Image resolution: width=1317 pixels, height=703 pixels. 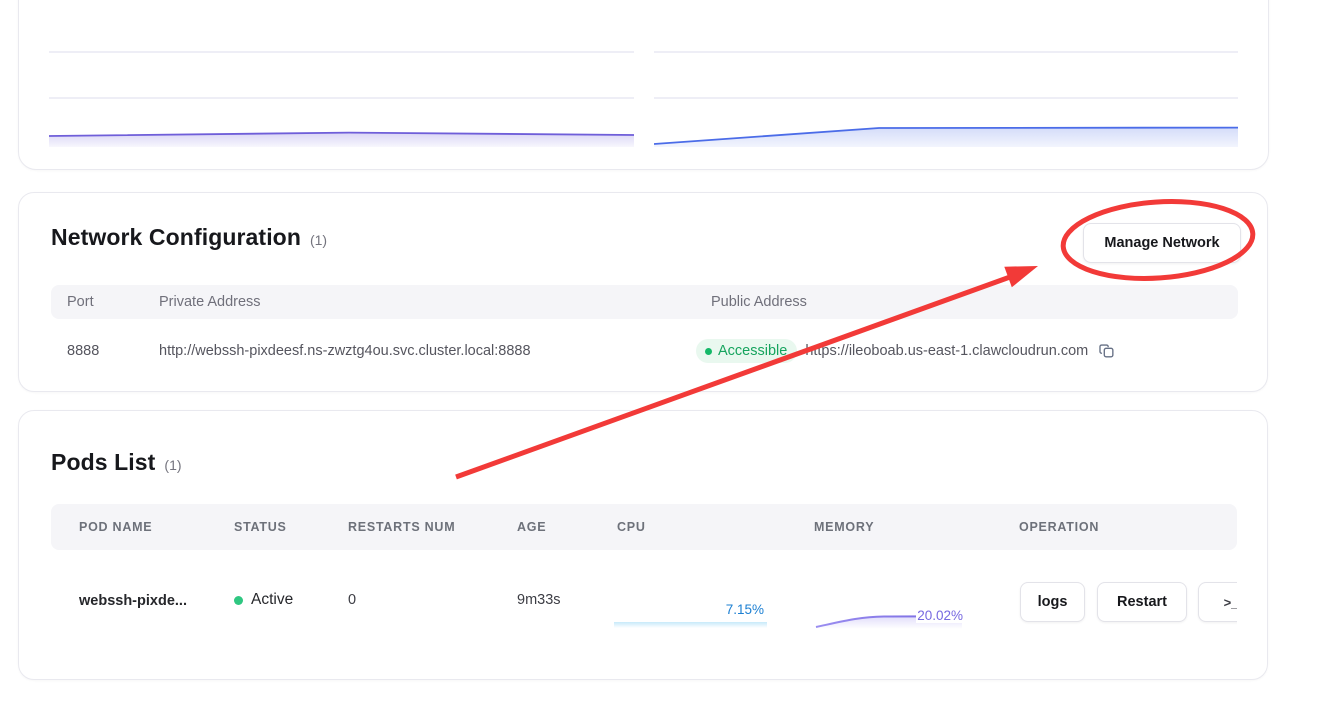 I want to click on cpu-percent-label: 7.15%, so click(x=744, y=609).